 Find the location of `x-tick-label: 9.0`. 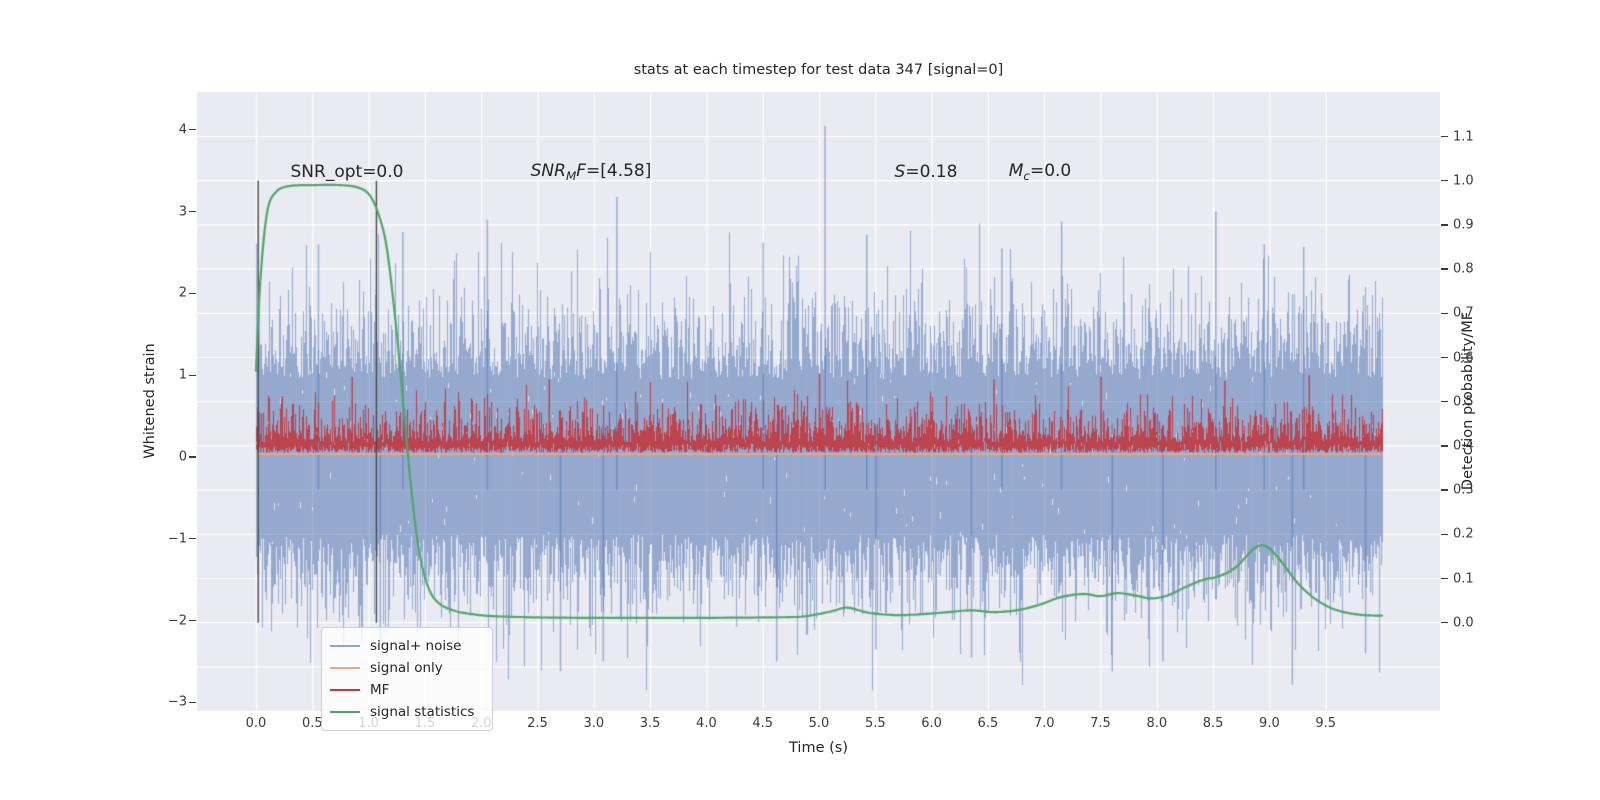

x-tick-label: 9.0 is located at coordinates (1269, 723).